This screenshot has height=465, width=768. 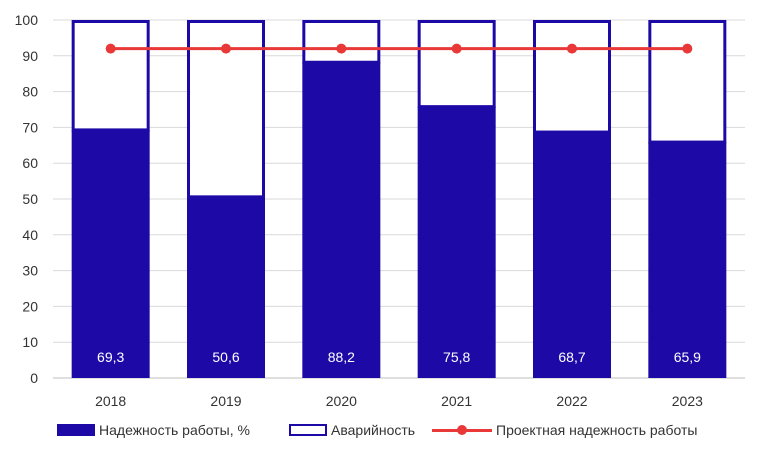 What do you see at coordinates (76, 430) in the screenshot?
I see `legend-swatch-reliability` at bounding box center [76, 430].